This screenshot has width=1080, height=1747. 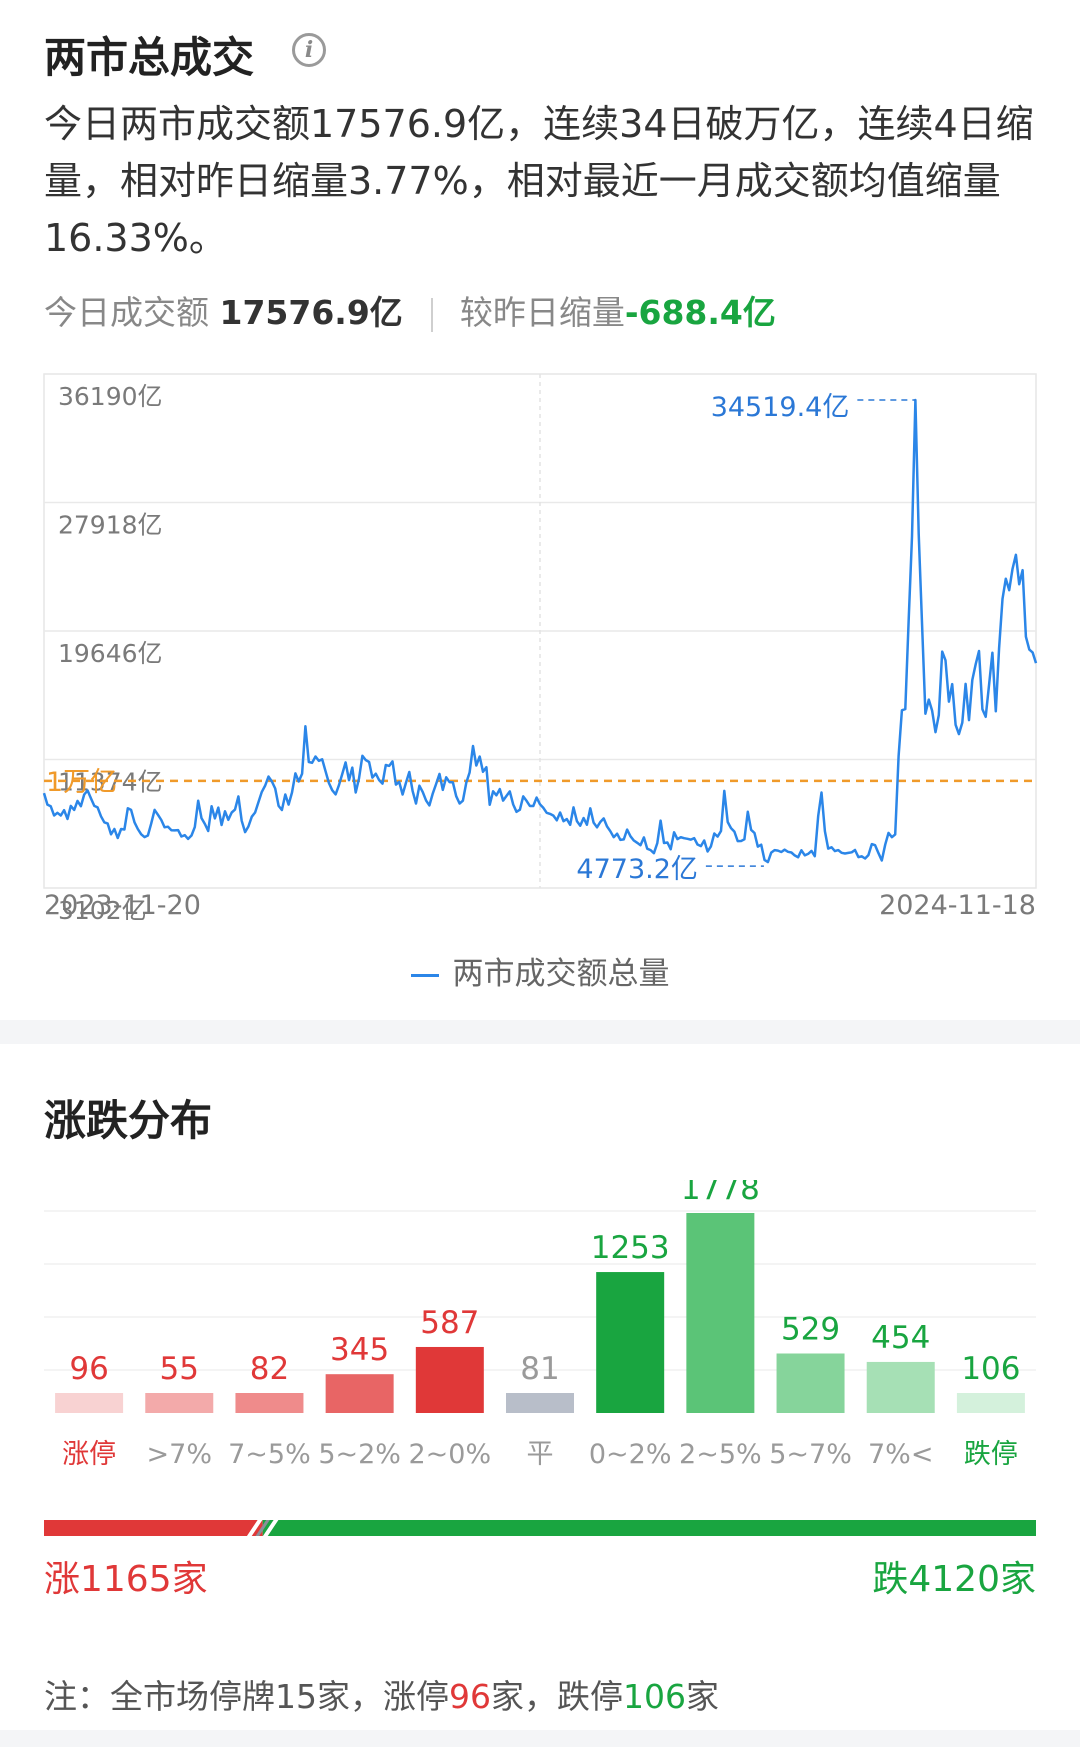 What do you see at coordinates (720, 1454) in the screenshot?
I see `bar-category-label: 2~5%` at bounding box center [720, 1454].